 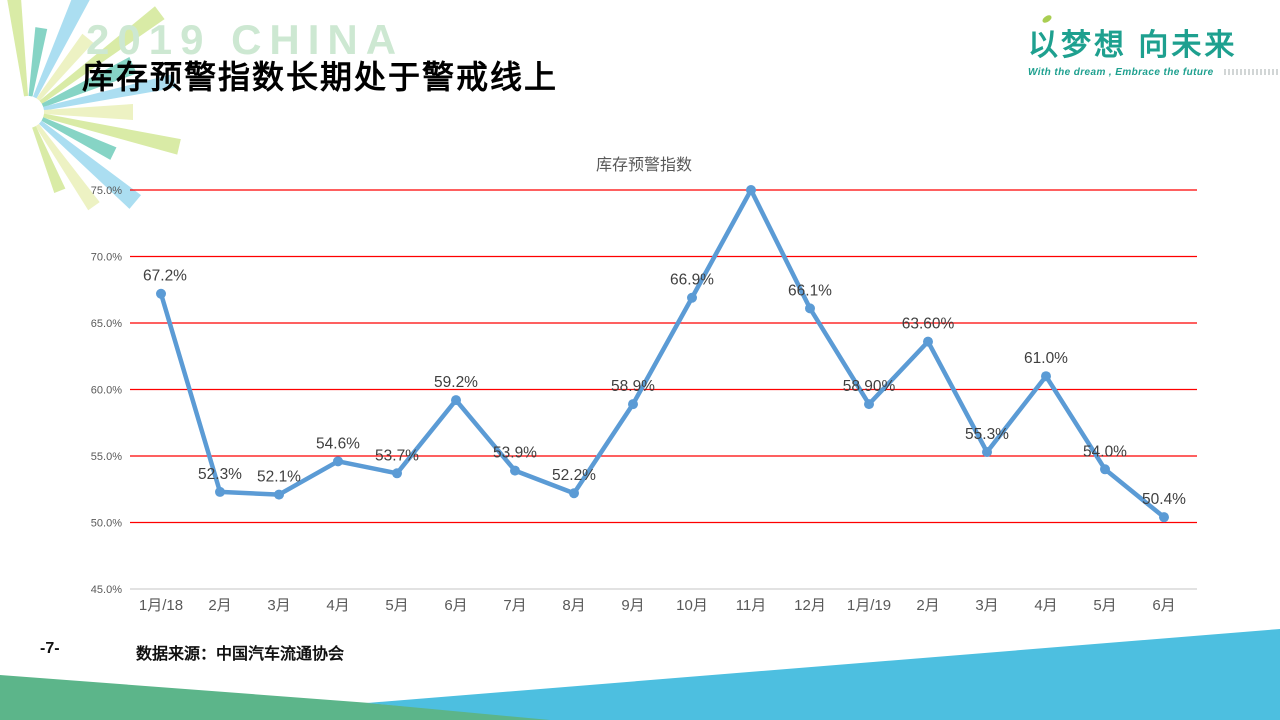 What do you see at coordinates (692, 280) in the screenshot?
I see `data-label: 66.9%` at bounding box center [692, 280].